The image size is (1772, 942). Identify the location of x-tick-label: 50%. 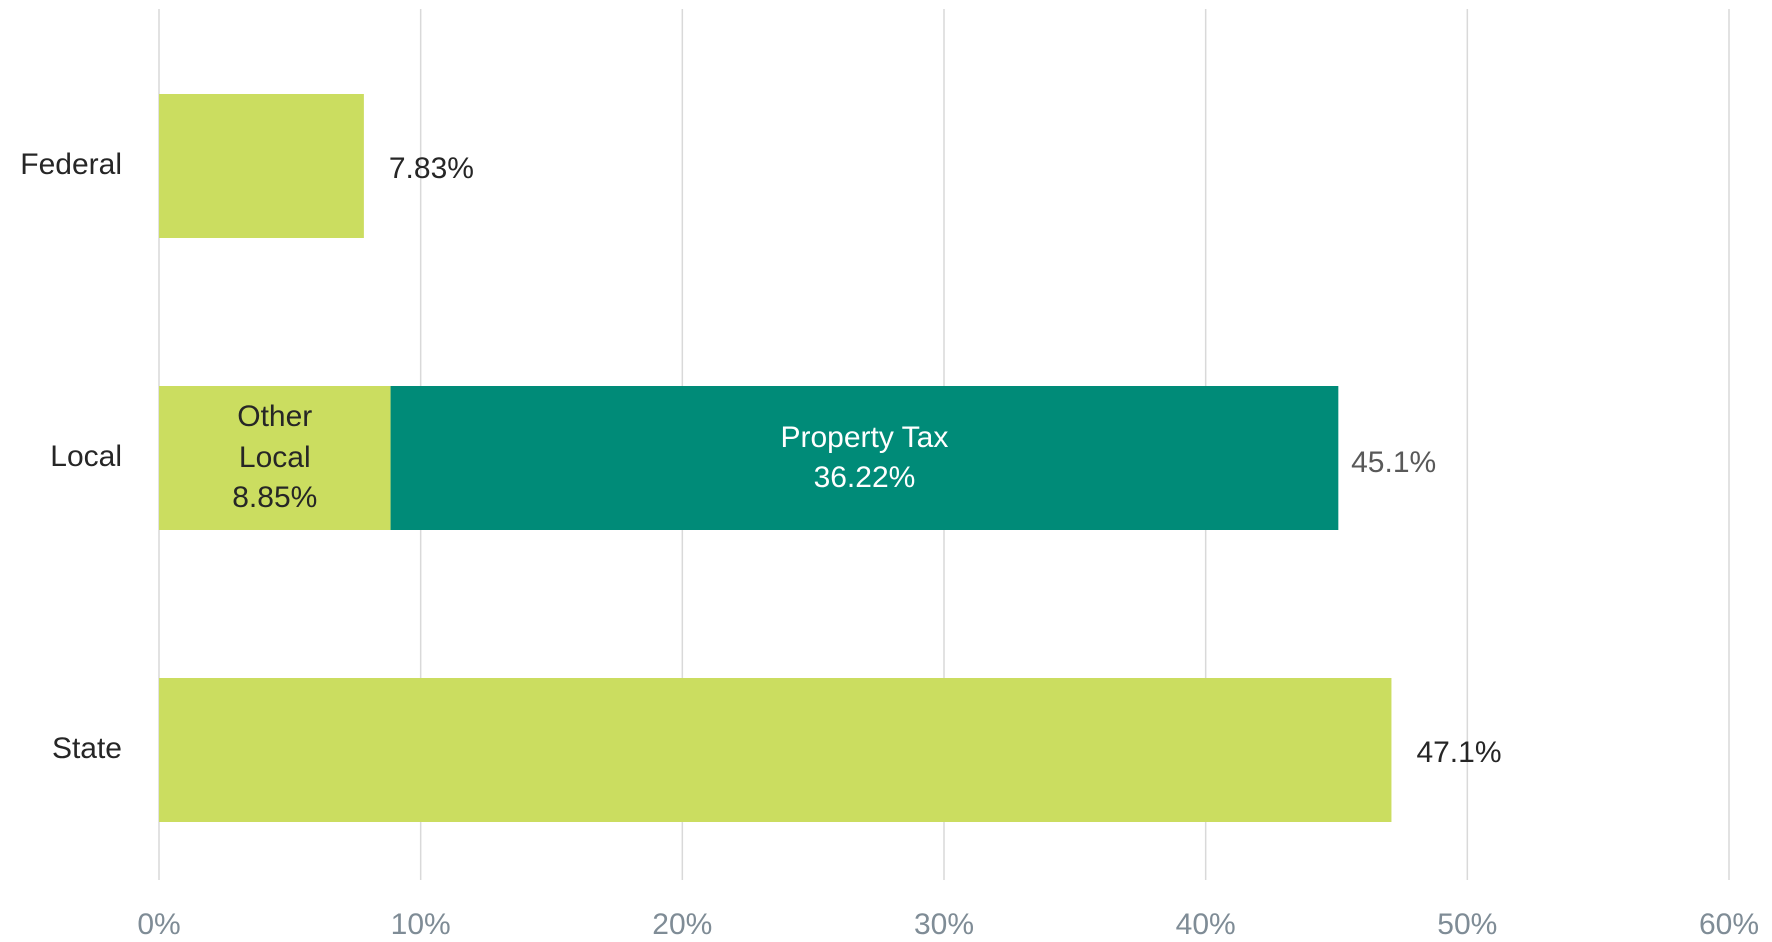
(1467, 924).